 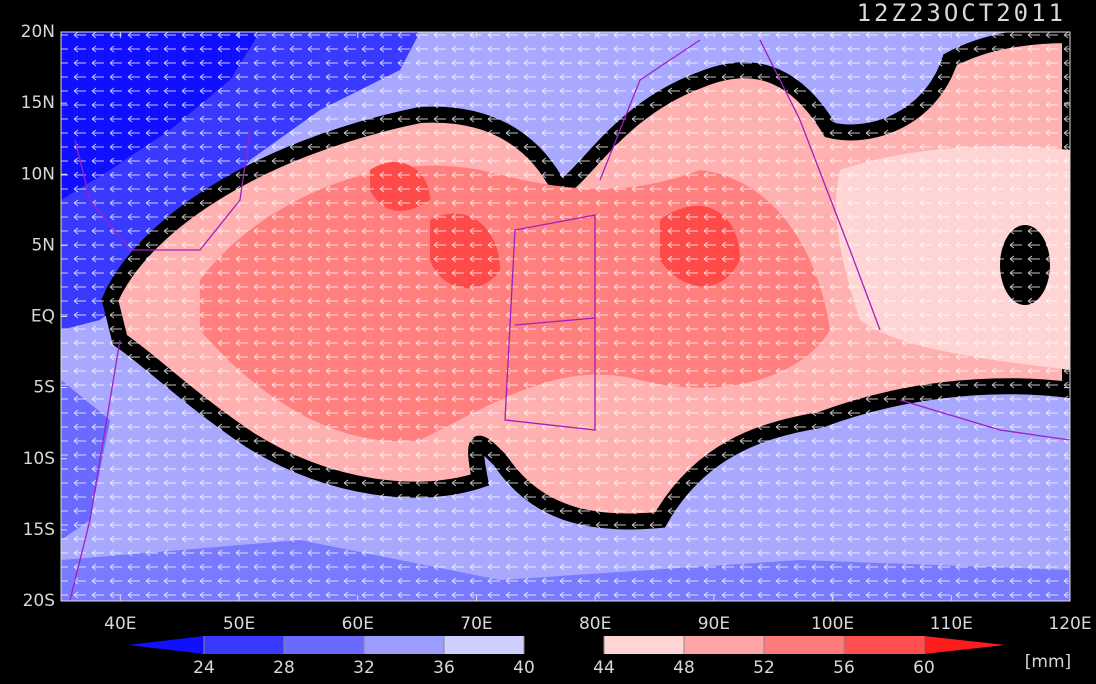 What do you see at coordinates (39, 601) in the screenshot?
I see `y-tick-label: 20S` at bounding box center [39, 601].